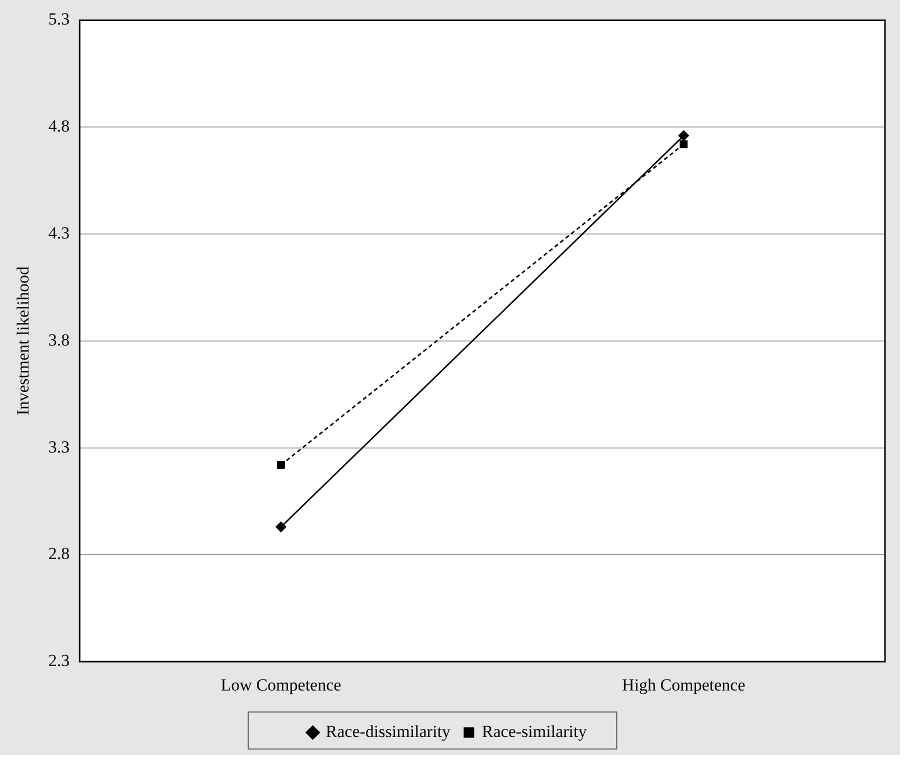  I want to click on x-tick-label: Low Competence, so click(281, 684).